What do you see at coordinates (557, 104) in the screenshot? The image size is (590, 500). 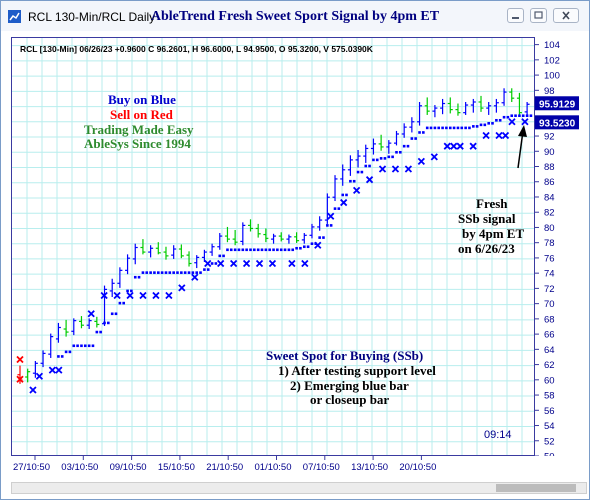 I see `price-badge-upper-label: 95.9129` at bounding box center [557, 104].